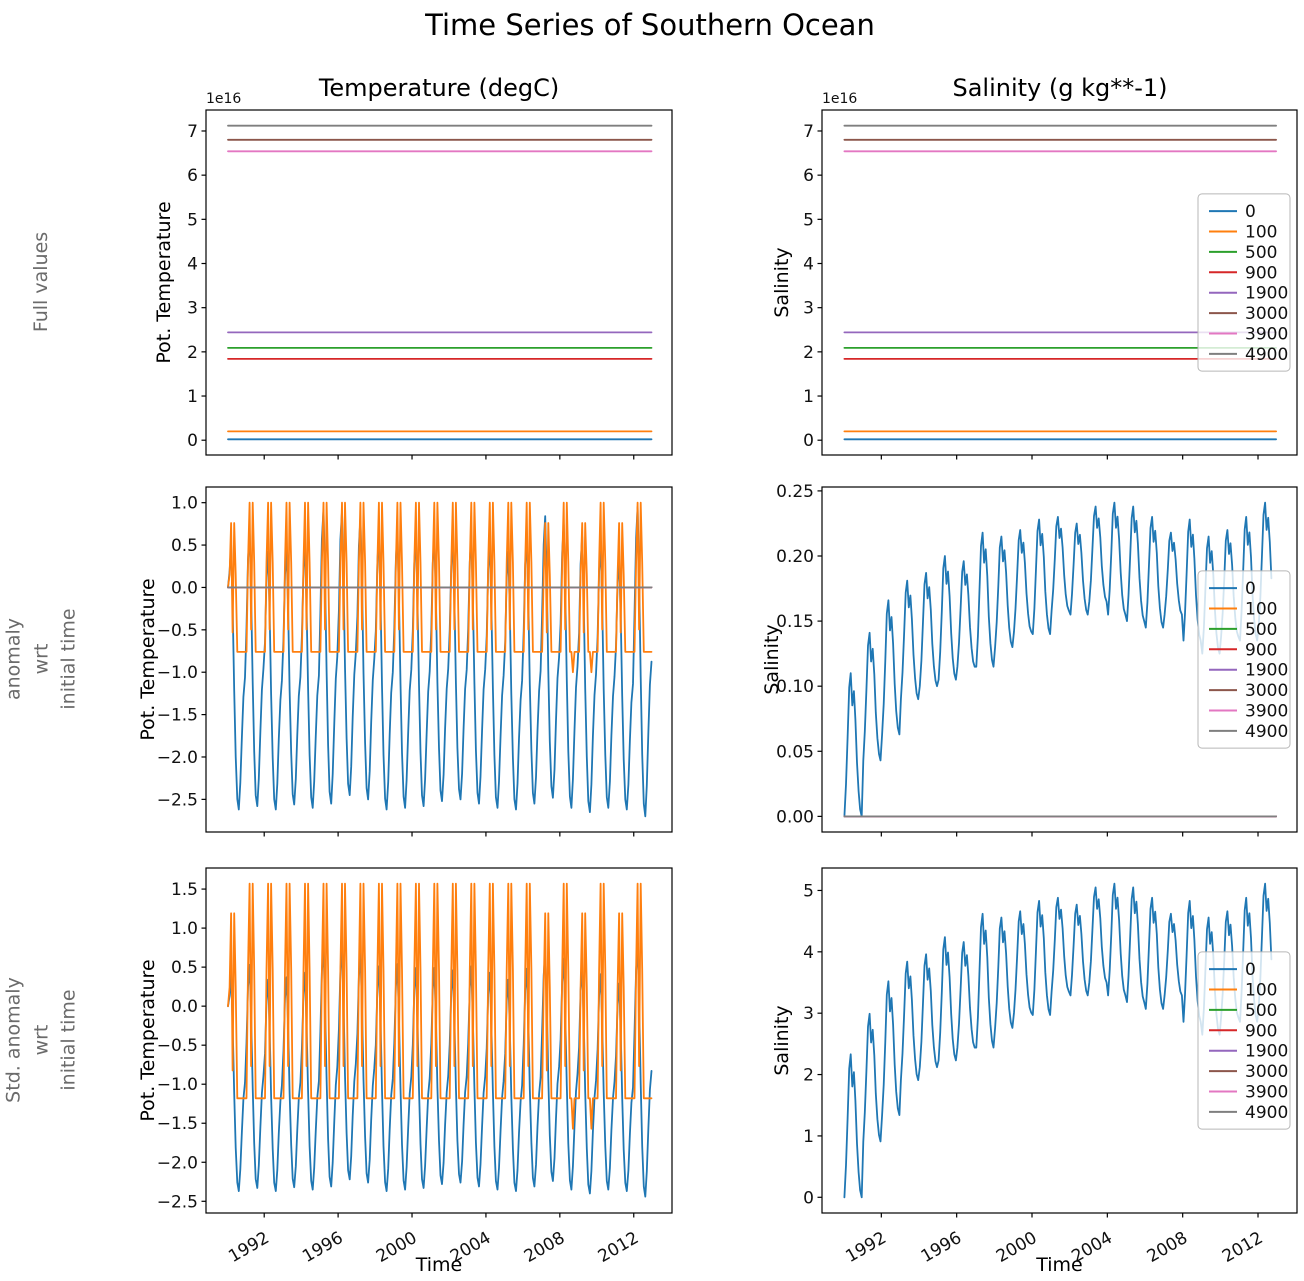 The width and height of the screenshot is (1304, 1281). What do you see at coordinates (618, 1247) in the screenshot?
I see `x-tick-label: 2012` at bounding box center [618, 1247].